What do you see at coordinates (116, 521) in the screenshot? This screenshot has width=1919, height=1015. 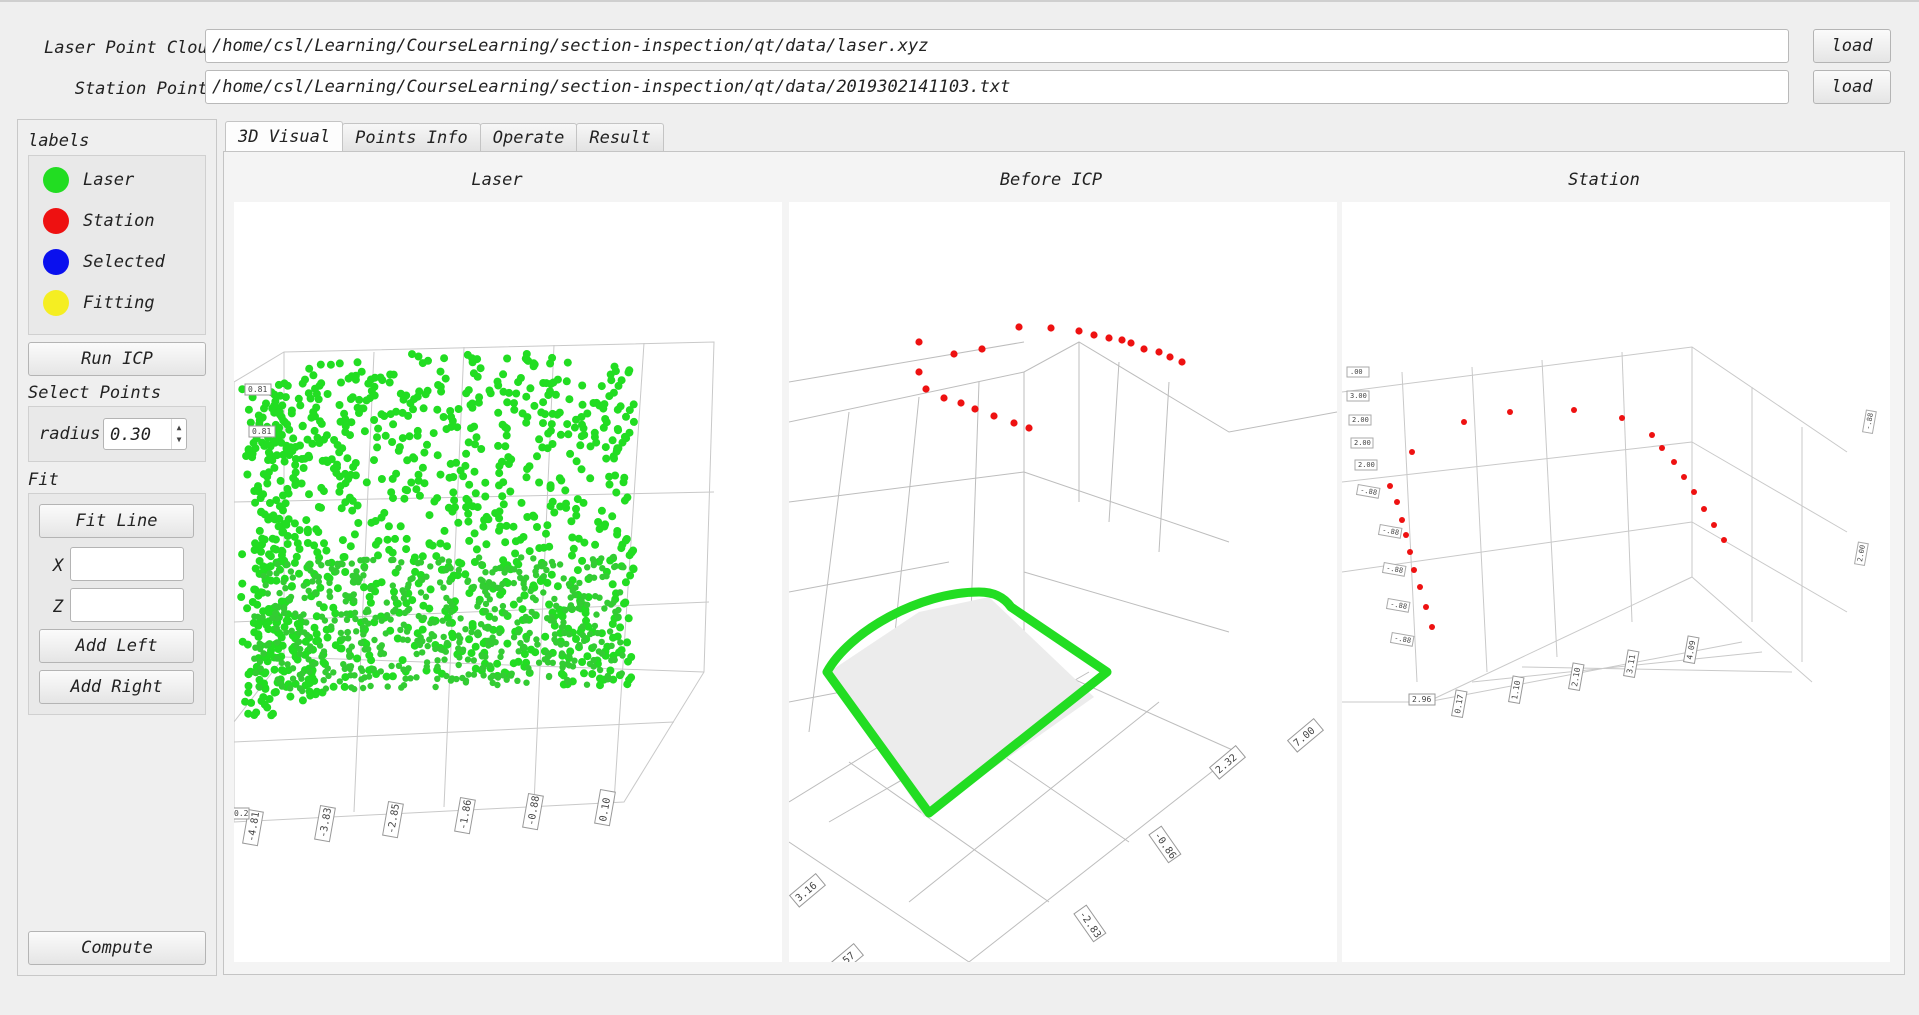 I see `fit-line-button: Fit Line` at bounding box center [116, 521].